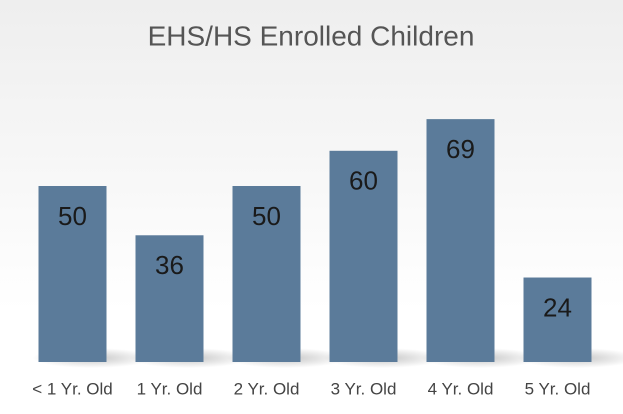 Image resolution: width=623 pixels, height=414 pixels. Describe the element at coordinates (169, 265) in the screenshot. I see `value-label: 36` at that location.